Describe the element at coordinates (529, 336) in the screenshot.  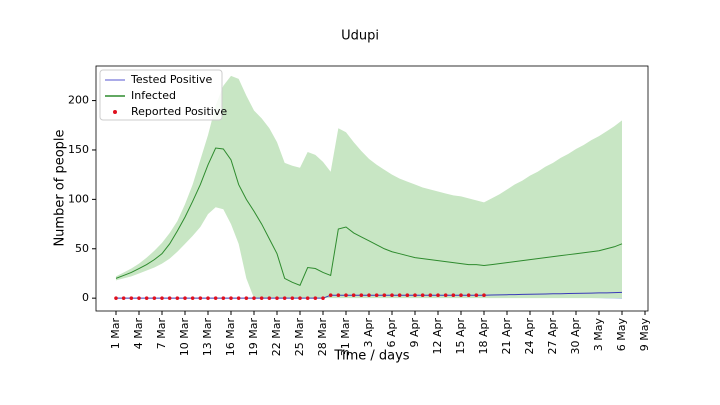
I see `x-tick-label: 24 Apr` at that location.